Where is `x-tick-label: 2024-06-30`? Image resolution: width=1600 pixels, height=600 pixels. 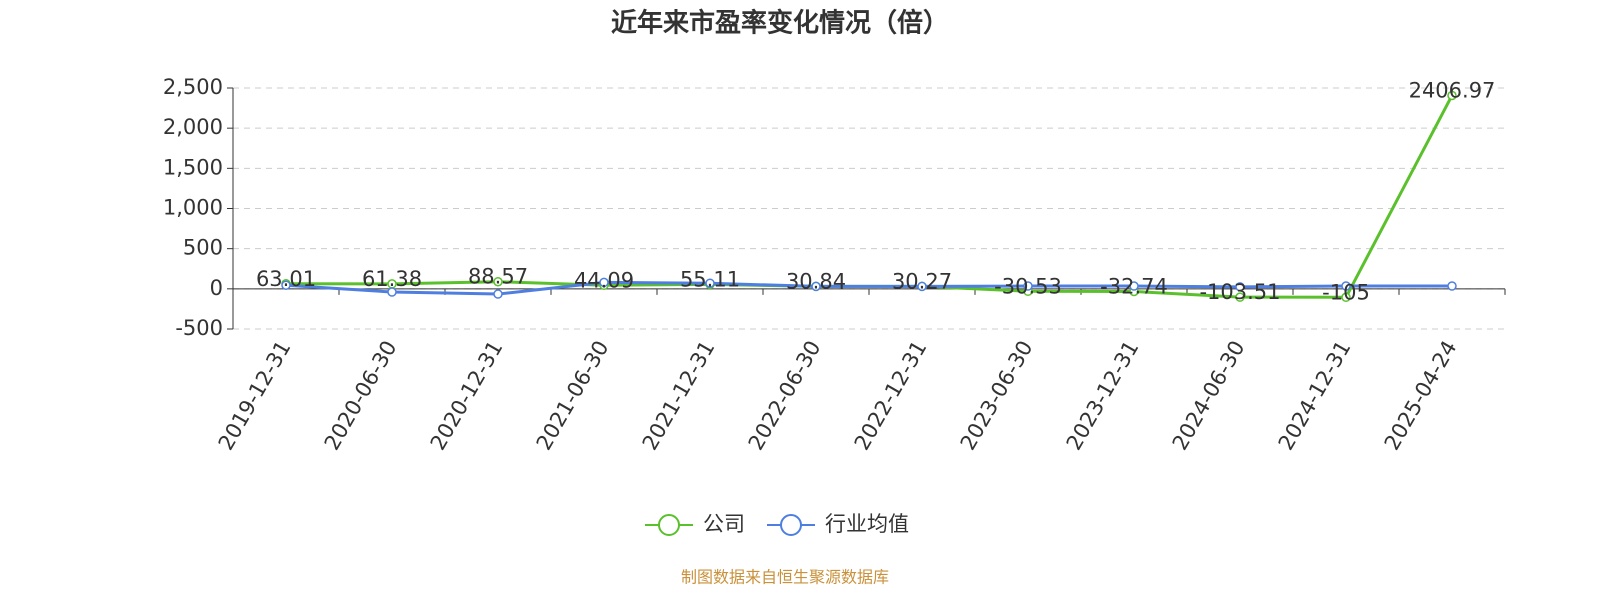 x-tick-label: 2024-06-30 is located at coordinates (1209, 396).